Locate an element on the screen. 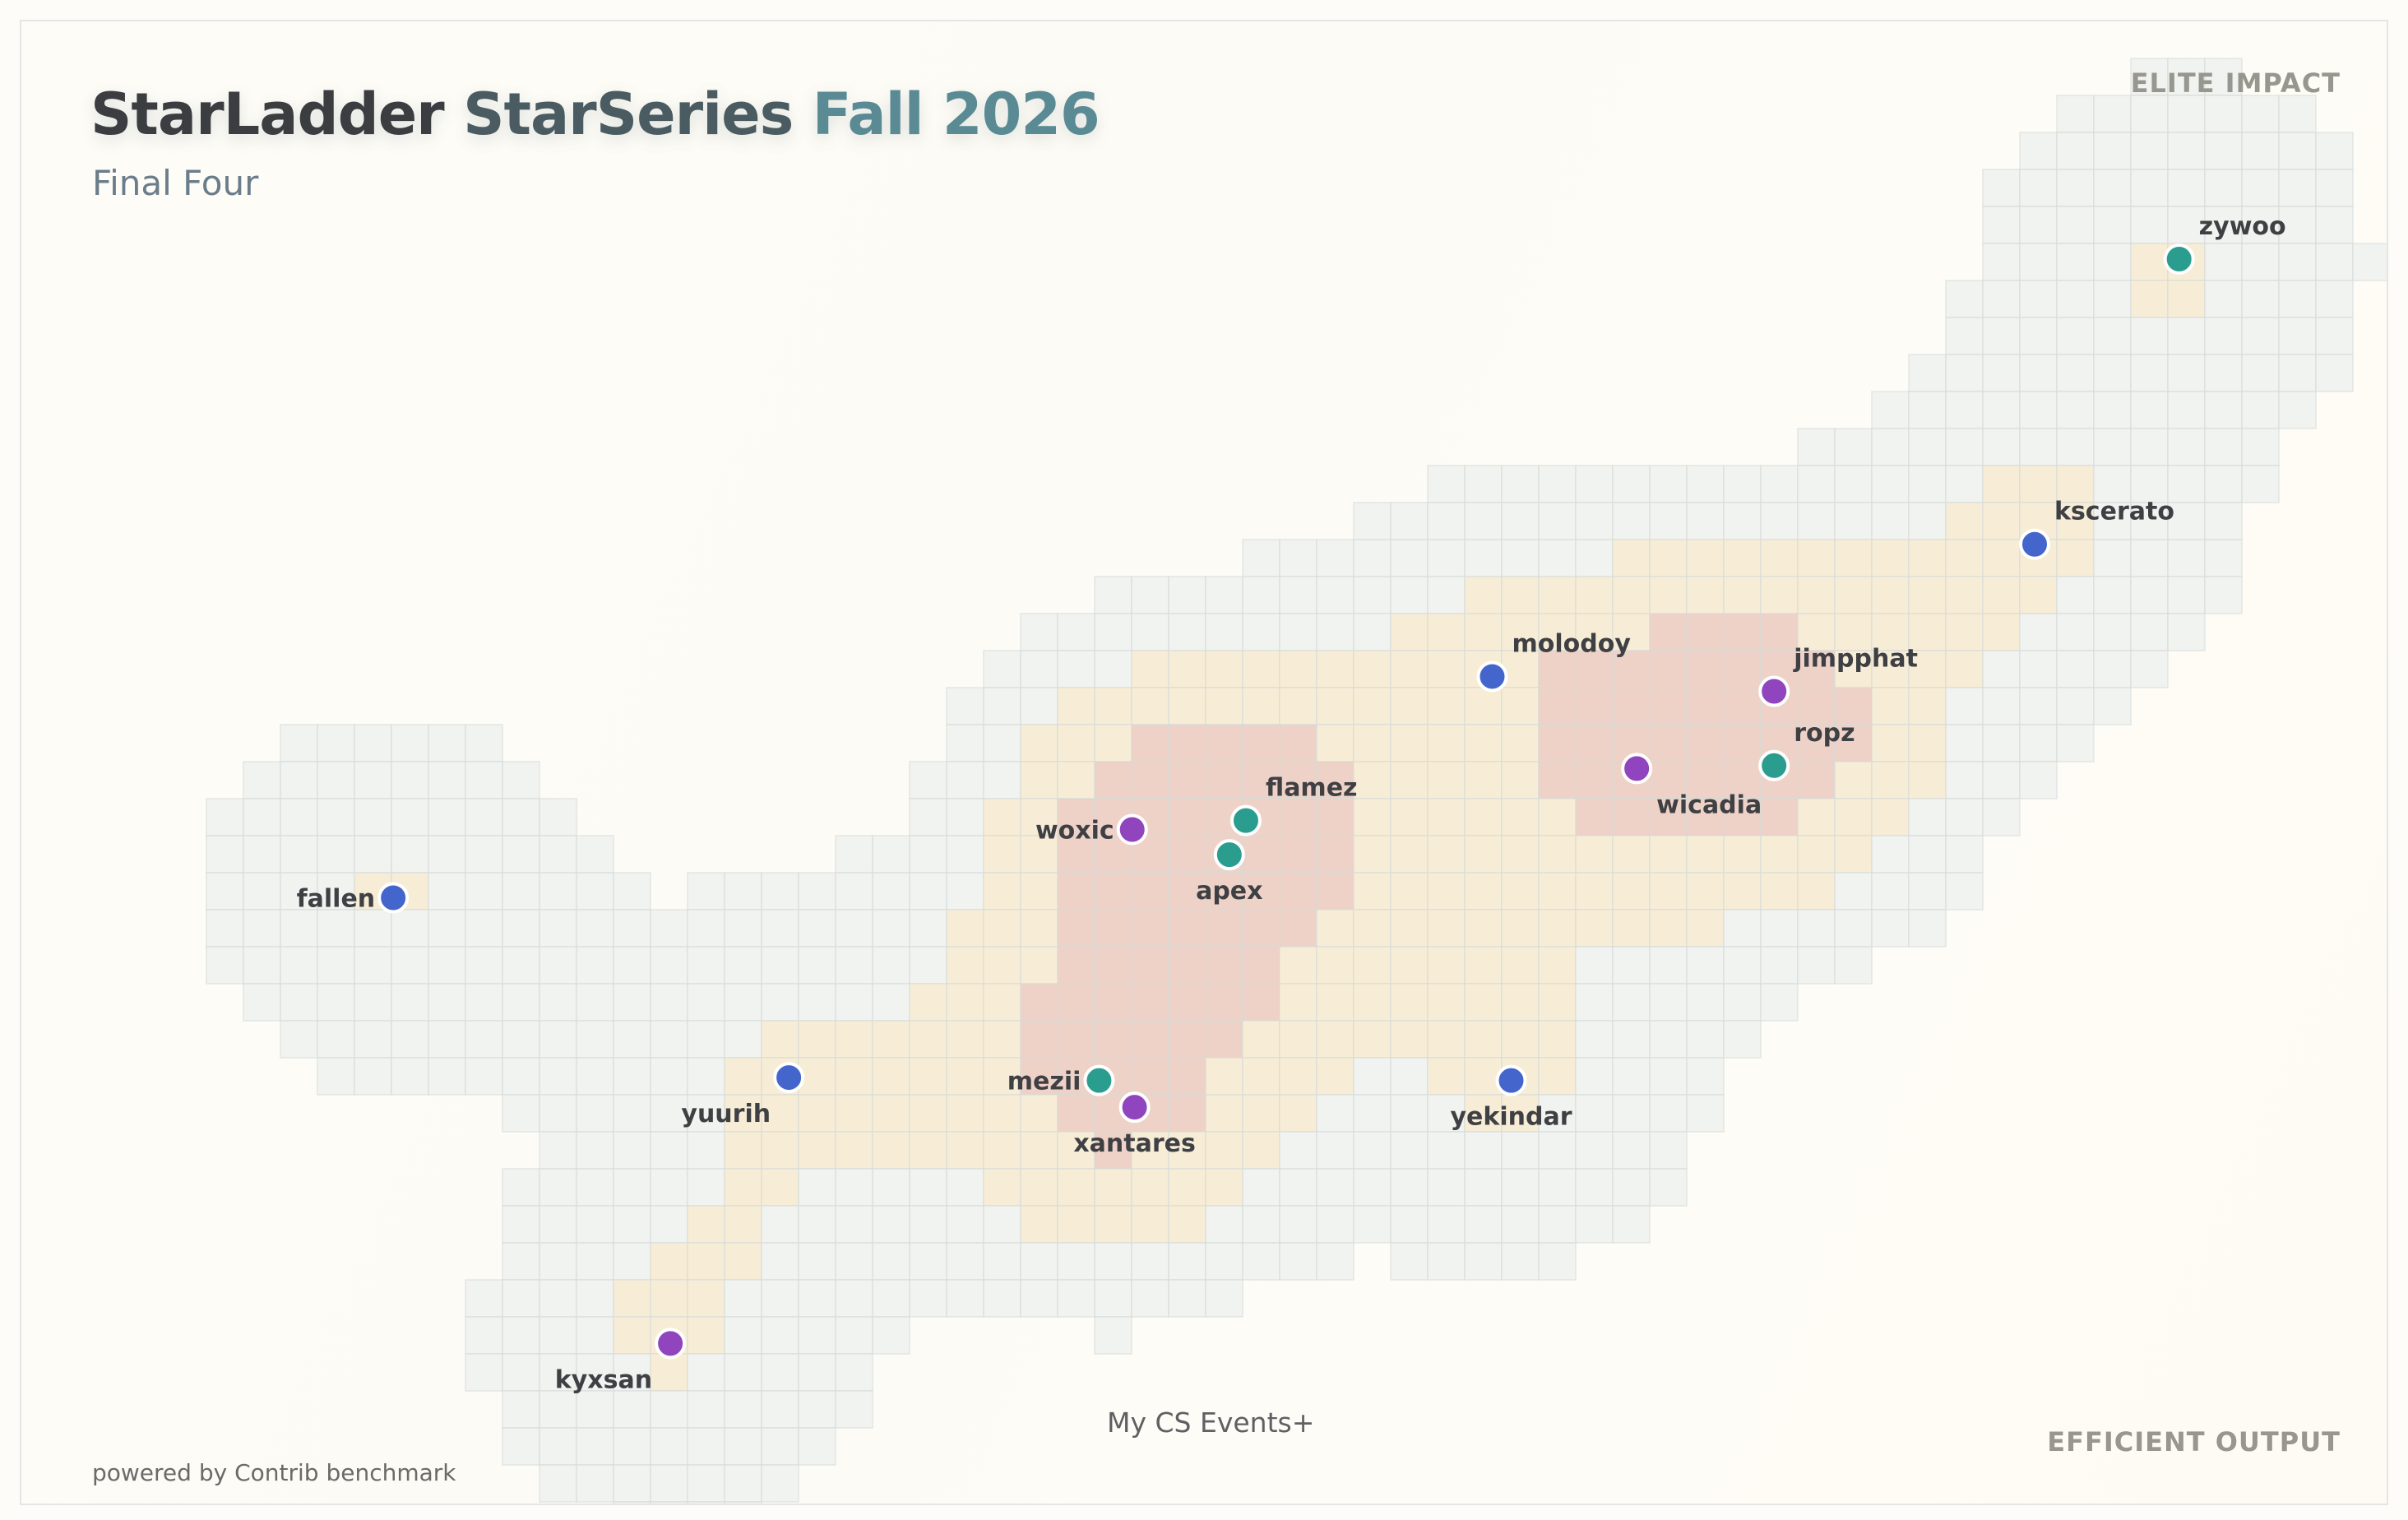  point-jimpphat is located at coordinates (1774, 691).